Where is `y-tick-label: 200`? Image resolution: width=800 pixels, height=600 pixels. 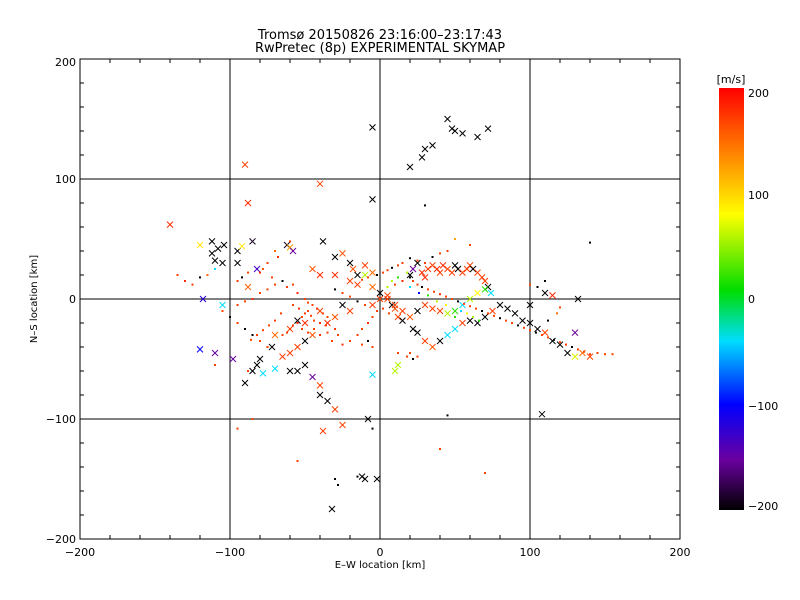
y-tick-label: 200 is located at coordinates (65, 62).